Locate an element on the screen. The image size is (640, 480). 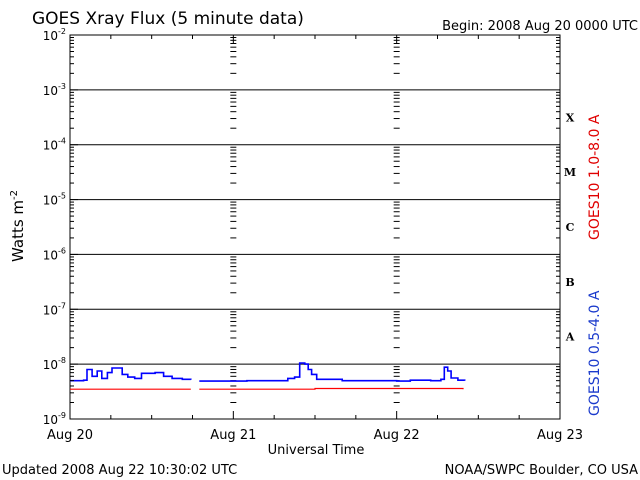
y-tick-label: 10⁻⁹ is located at coordinates (54, 419).